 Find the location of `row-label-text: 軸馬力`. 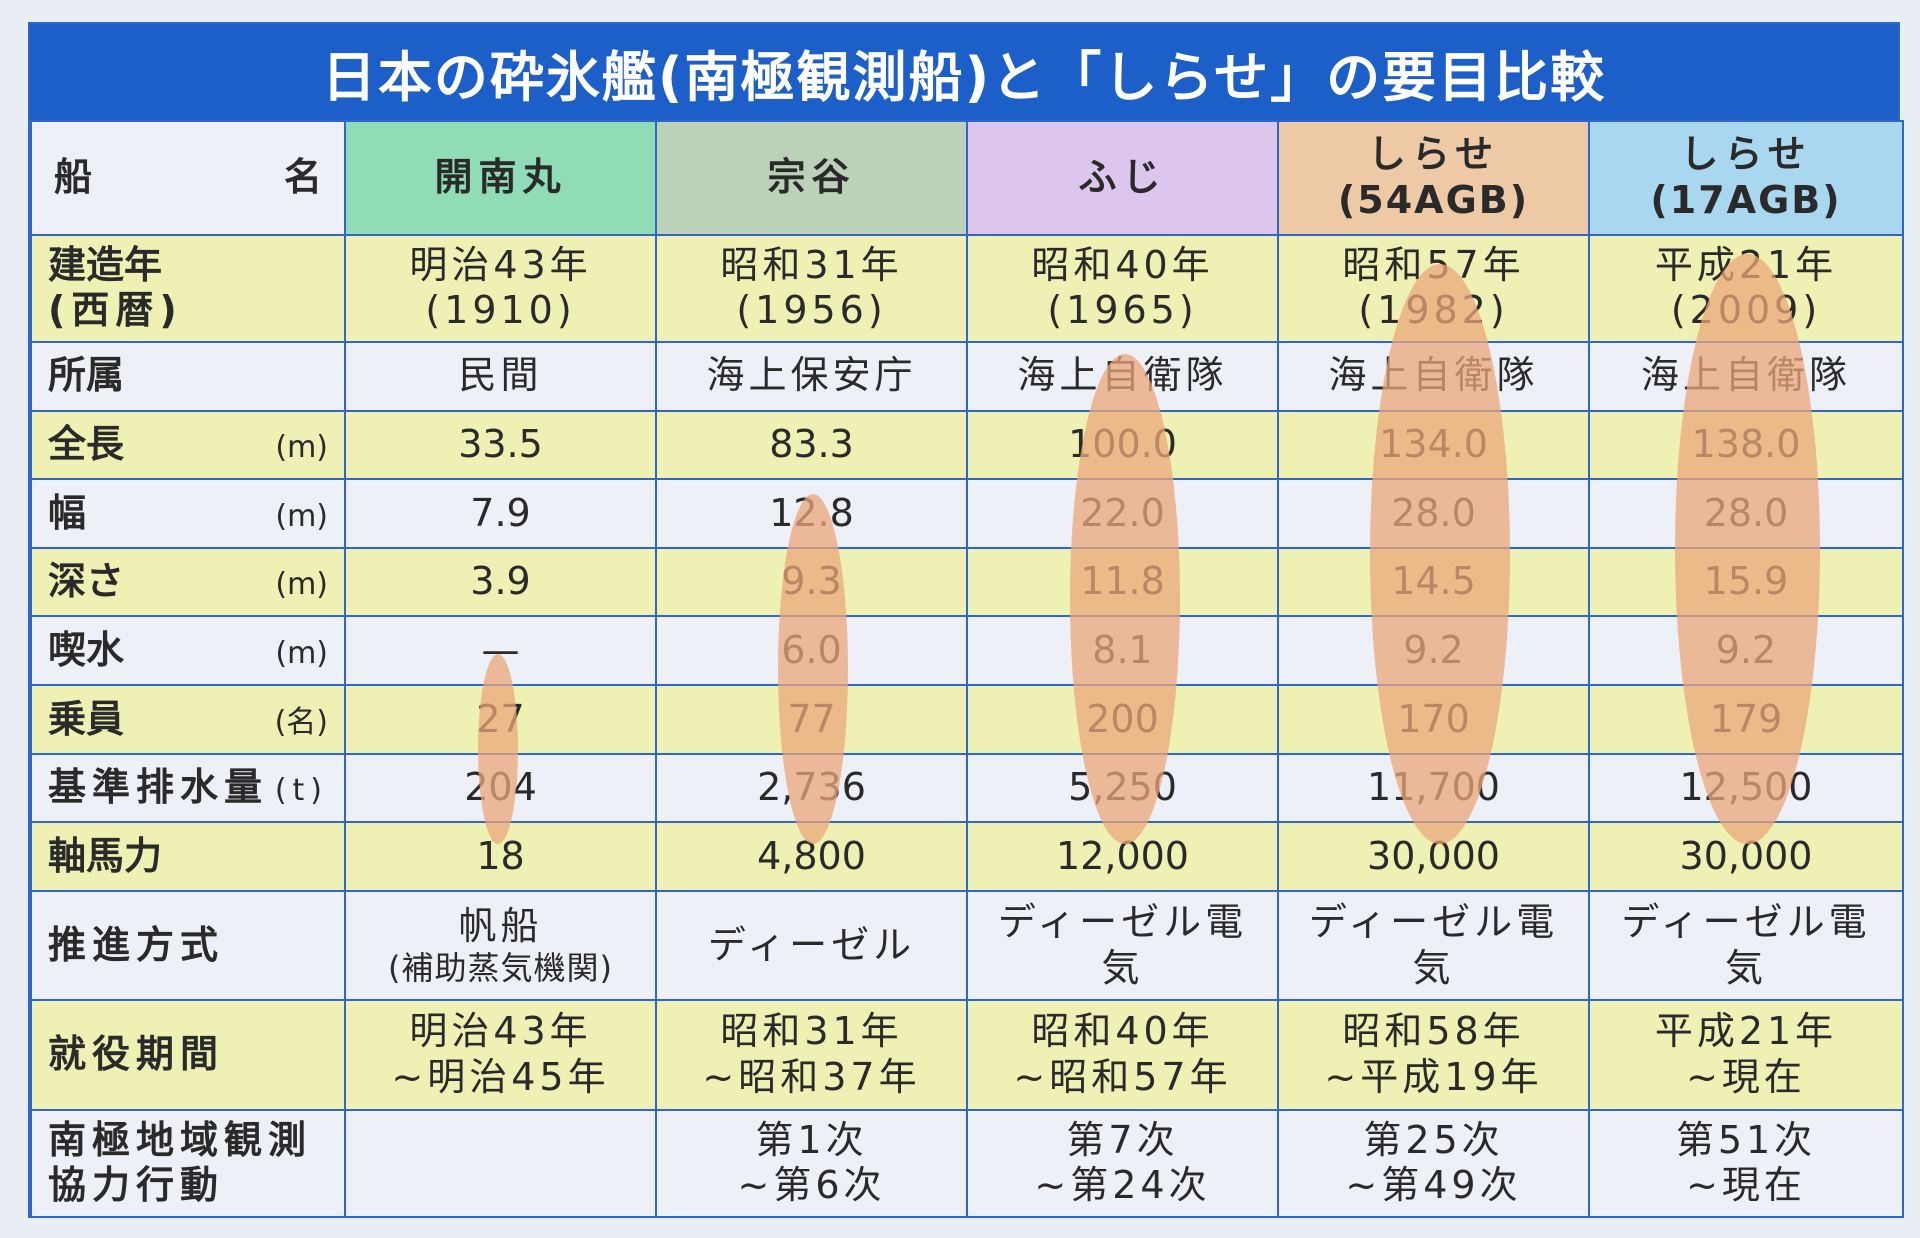

row-label-text: 軸馬力 is located at coordinates (105, 855).